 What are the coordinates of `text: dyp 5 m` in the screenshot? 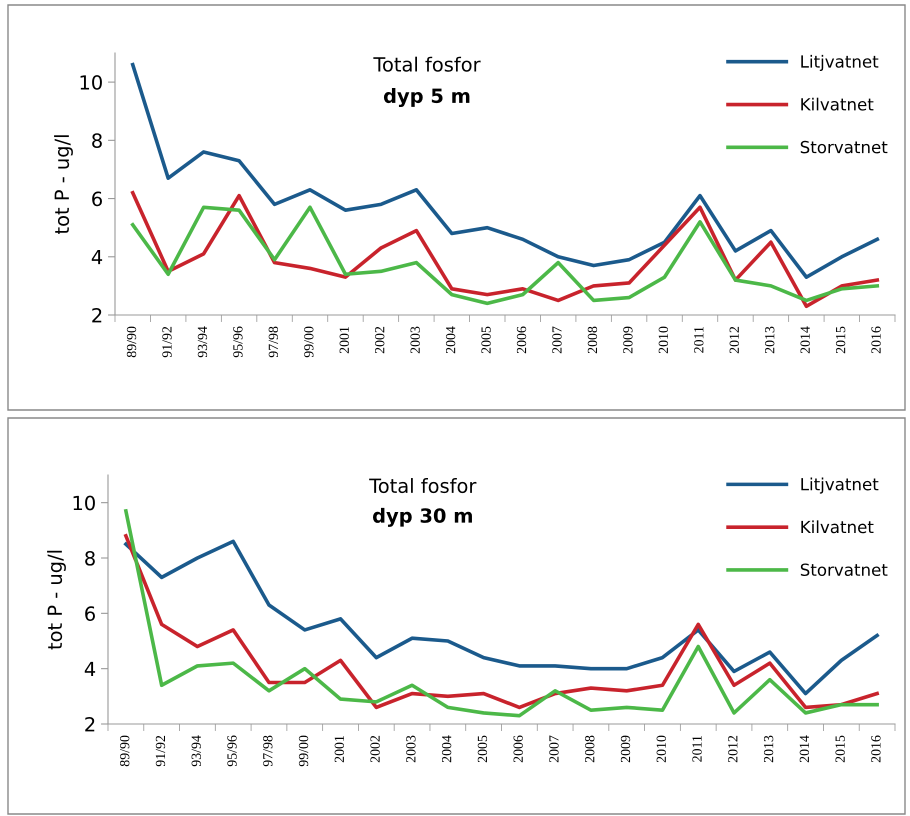 It's located at (427, 98).